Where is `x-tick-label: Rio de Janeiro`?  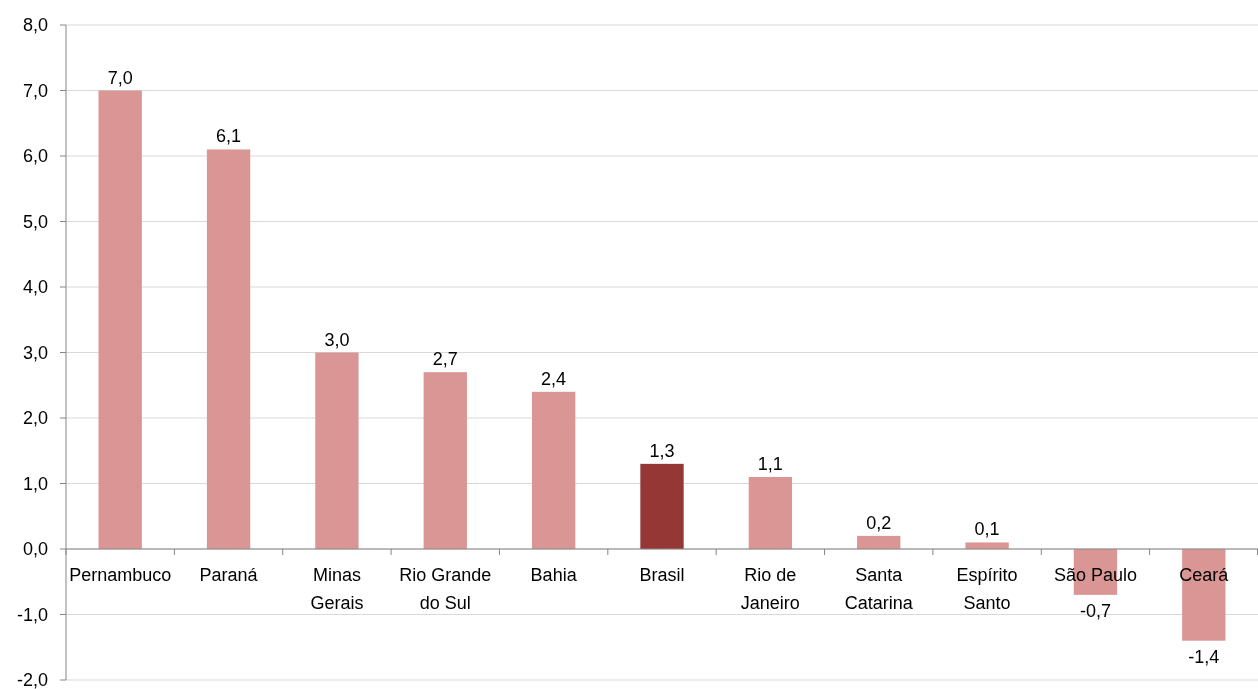 x-tick-label: Rio de Janeiro is located at coordinates (770, 589).